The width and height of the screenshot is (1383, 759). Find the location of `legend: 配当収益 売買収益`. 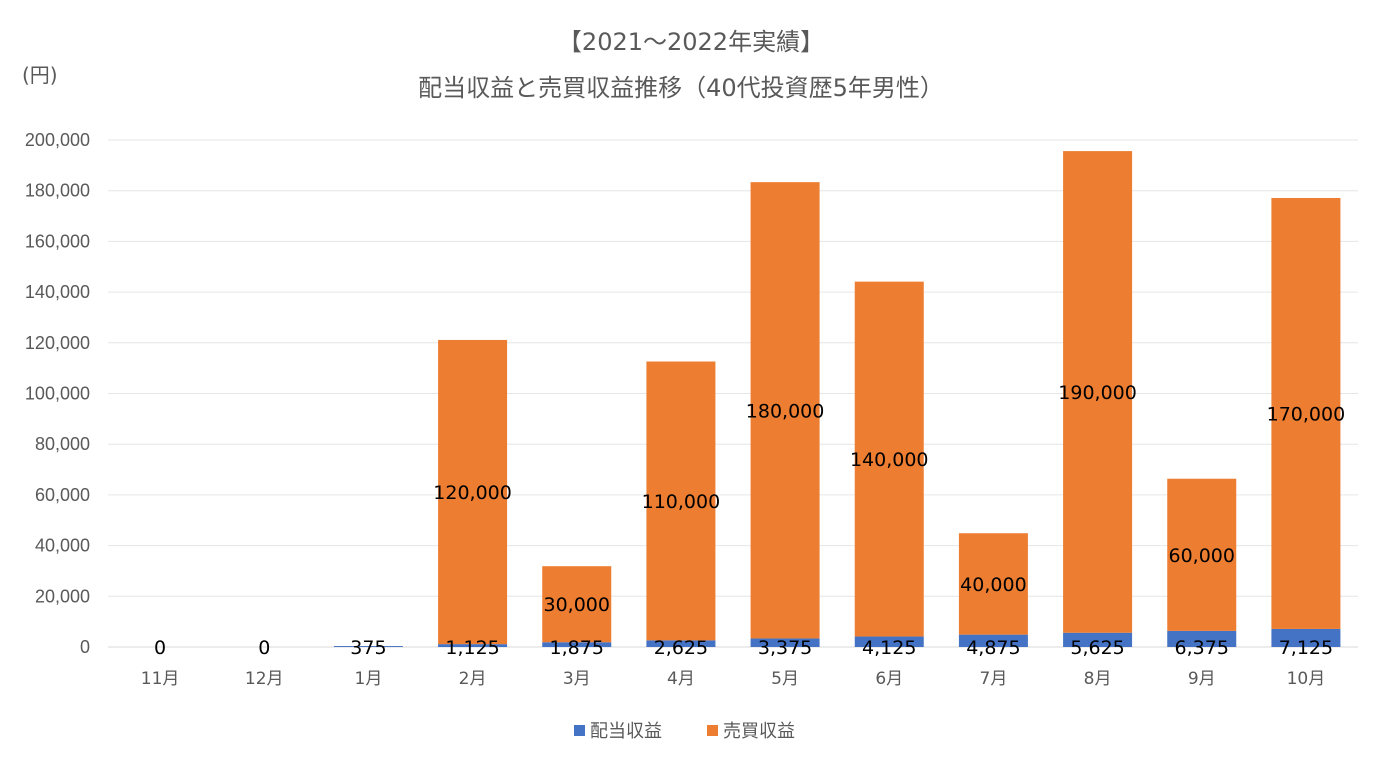

legend: 配当収益 売買収益 is located at coordinates (684, 731).